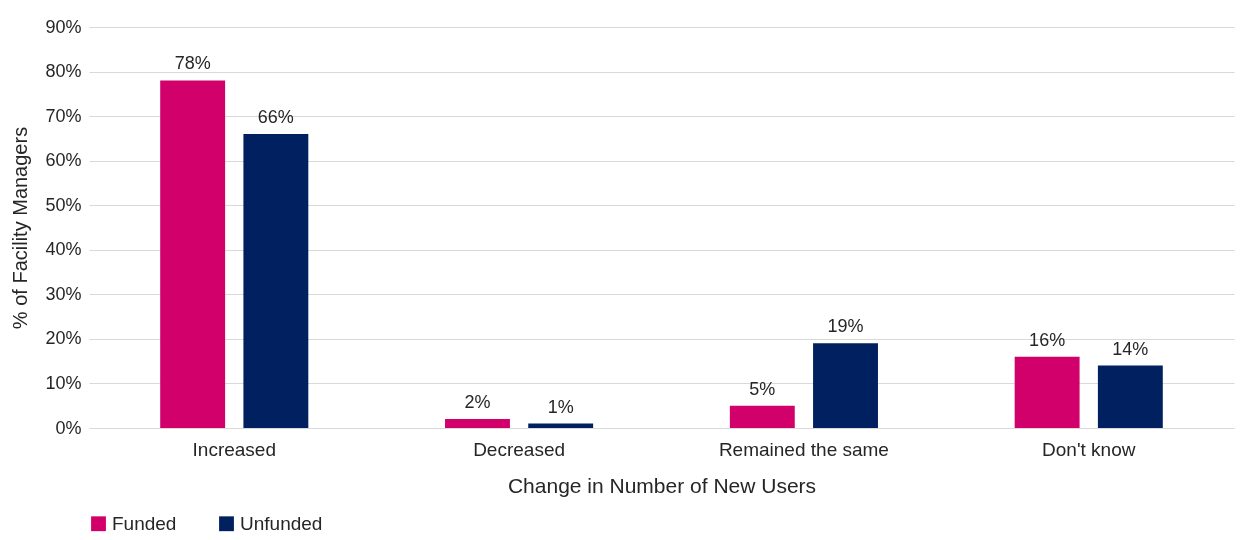  What do you see at coordinates (1089, 449) in the screenshot?
I see `x-tick-label: Don't know` at bounding box center [1089, 449].